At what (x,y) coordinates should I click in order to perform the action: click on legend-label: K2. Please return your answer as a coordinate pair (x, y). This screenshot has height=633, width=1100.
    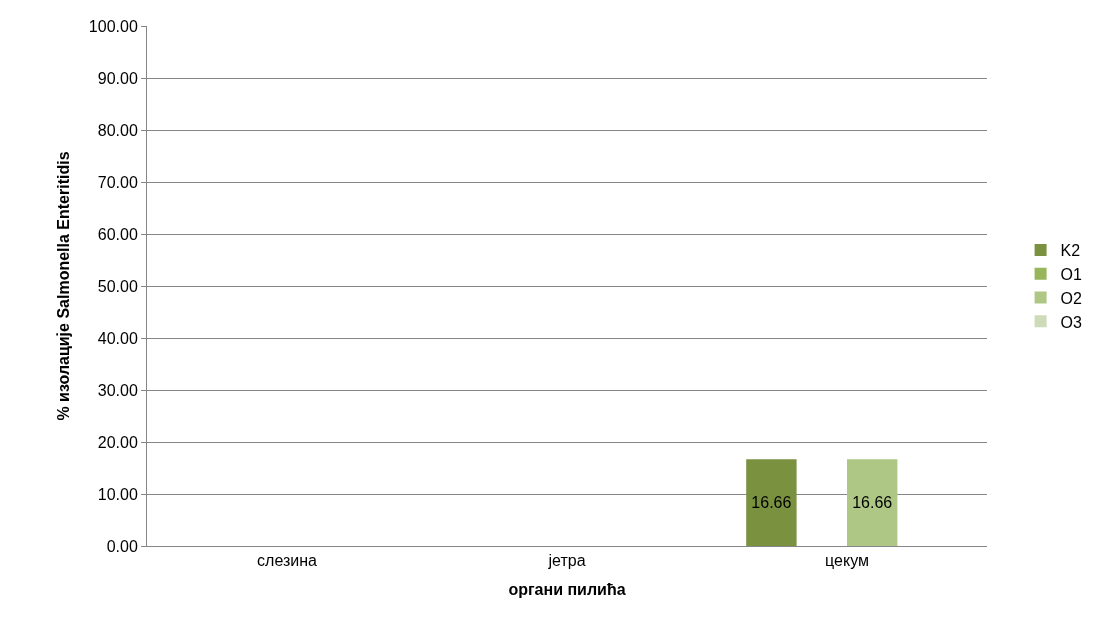
    Looking at the image, I should click on (1070, 251).